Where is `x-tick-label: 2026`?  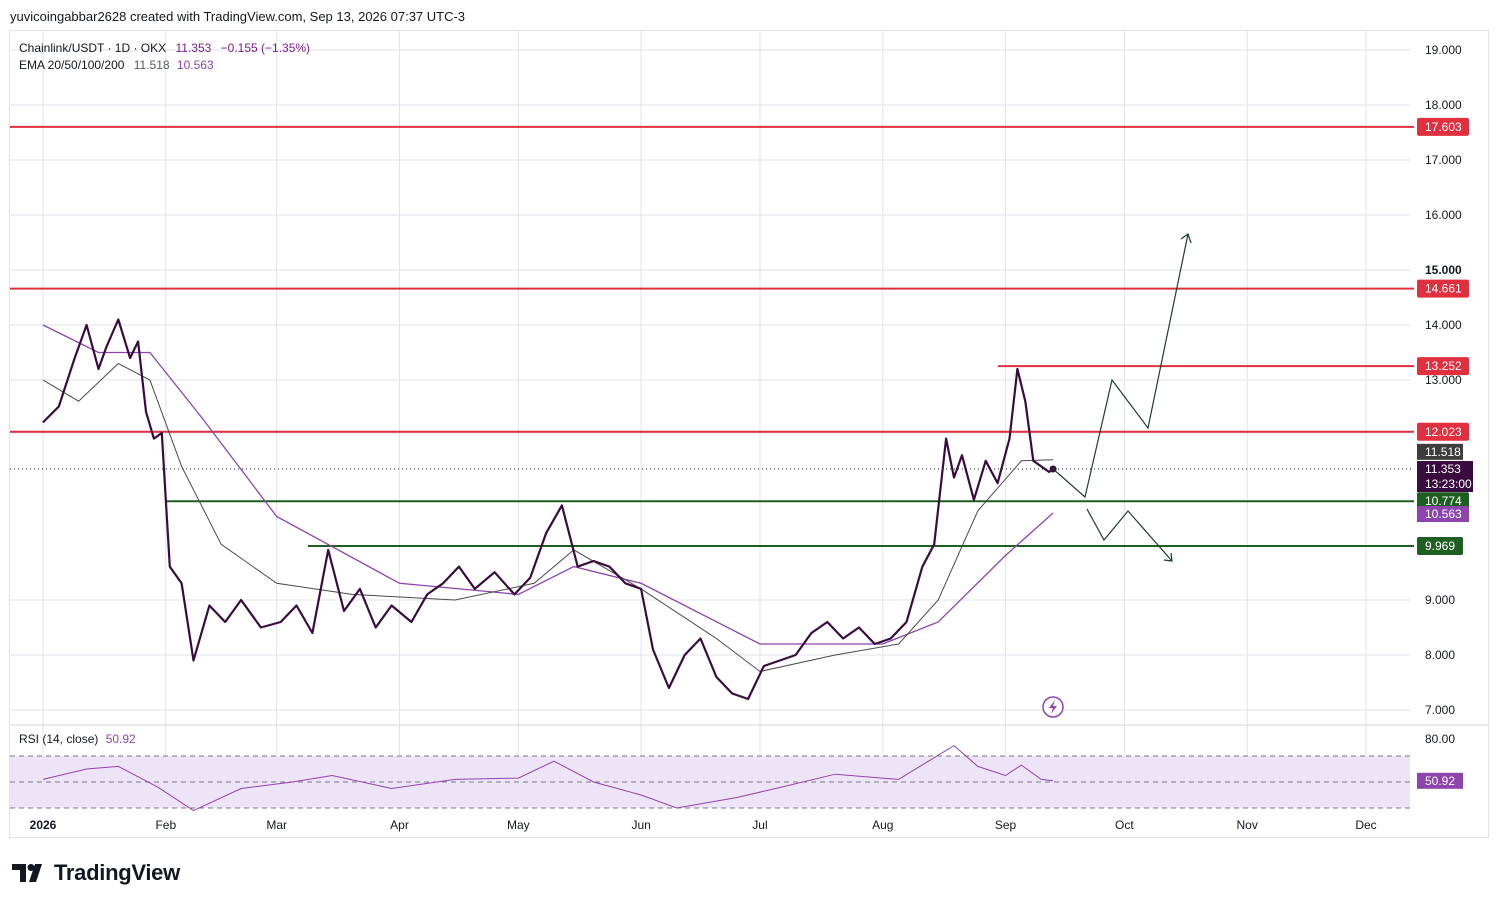 x-tick-label: 2026 is located at coordinates (43, 825).